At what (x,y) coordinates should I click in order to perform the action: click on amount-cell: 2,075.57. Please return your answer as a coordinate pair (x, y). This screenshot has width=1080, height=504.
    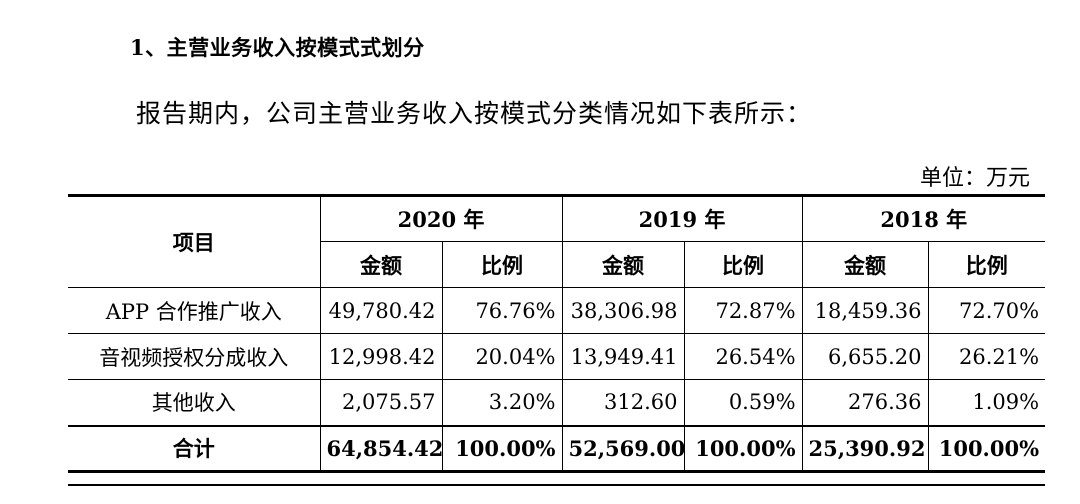
    Looking at the image, I should click on (381, 402).